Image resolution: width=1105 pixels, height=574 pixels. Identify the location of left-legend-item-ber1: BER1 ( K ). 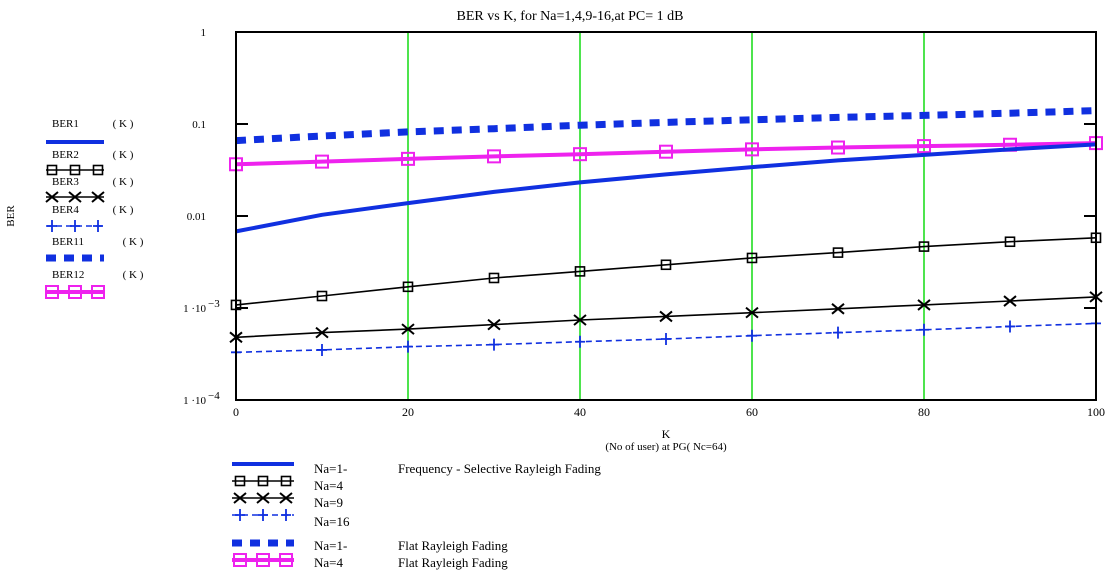
(90, 131).